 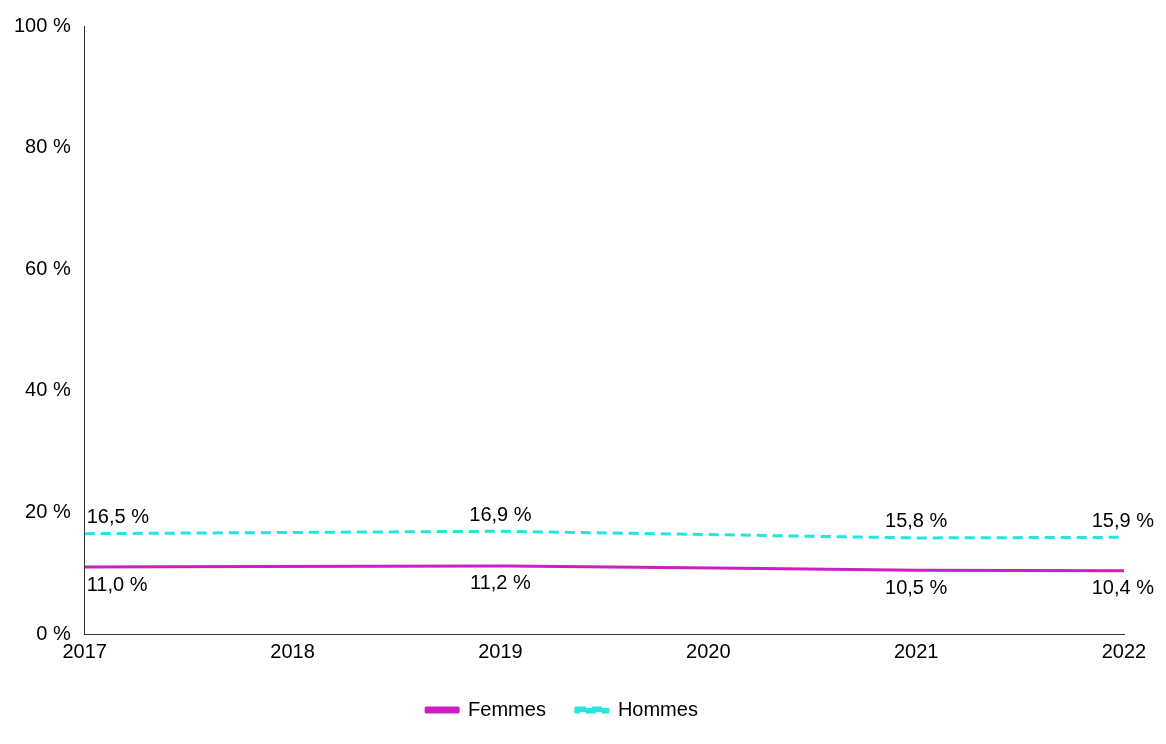 I want to click on x-tick-label: 2022, so click(x=1124, y=650).